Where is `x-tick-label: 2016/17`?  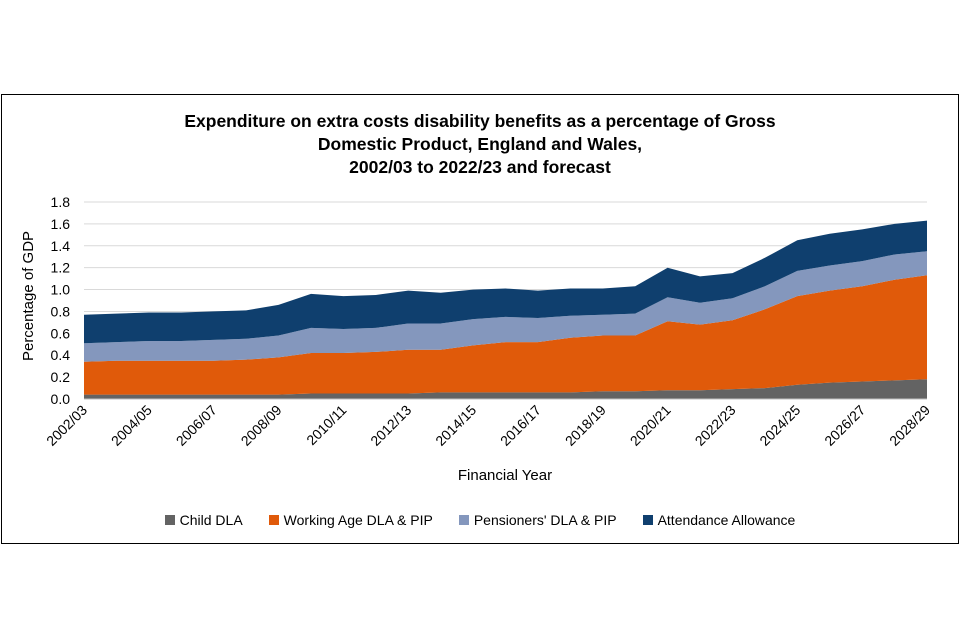
x-tick-label: 2016/17 is located at coordinates (520, 425).